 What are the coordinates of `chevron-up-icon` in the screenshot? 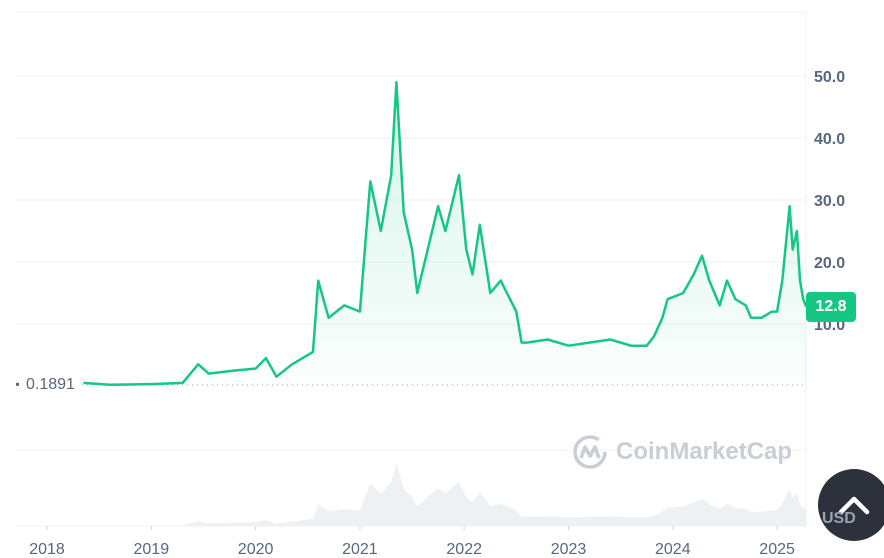 It's located at (854, 505).